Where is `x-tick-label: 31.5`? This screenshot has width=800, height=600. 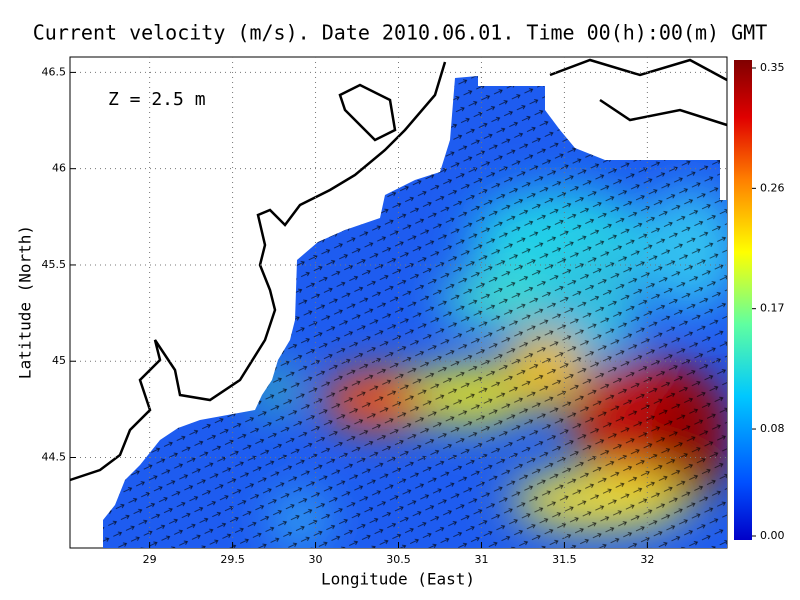 x-tick-label: 31.5 is located at coordinates (564, 559).